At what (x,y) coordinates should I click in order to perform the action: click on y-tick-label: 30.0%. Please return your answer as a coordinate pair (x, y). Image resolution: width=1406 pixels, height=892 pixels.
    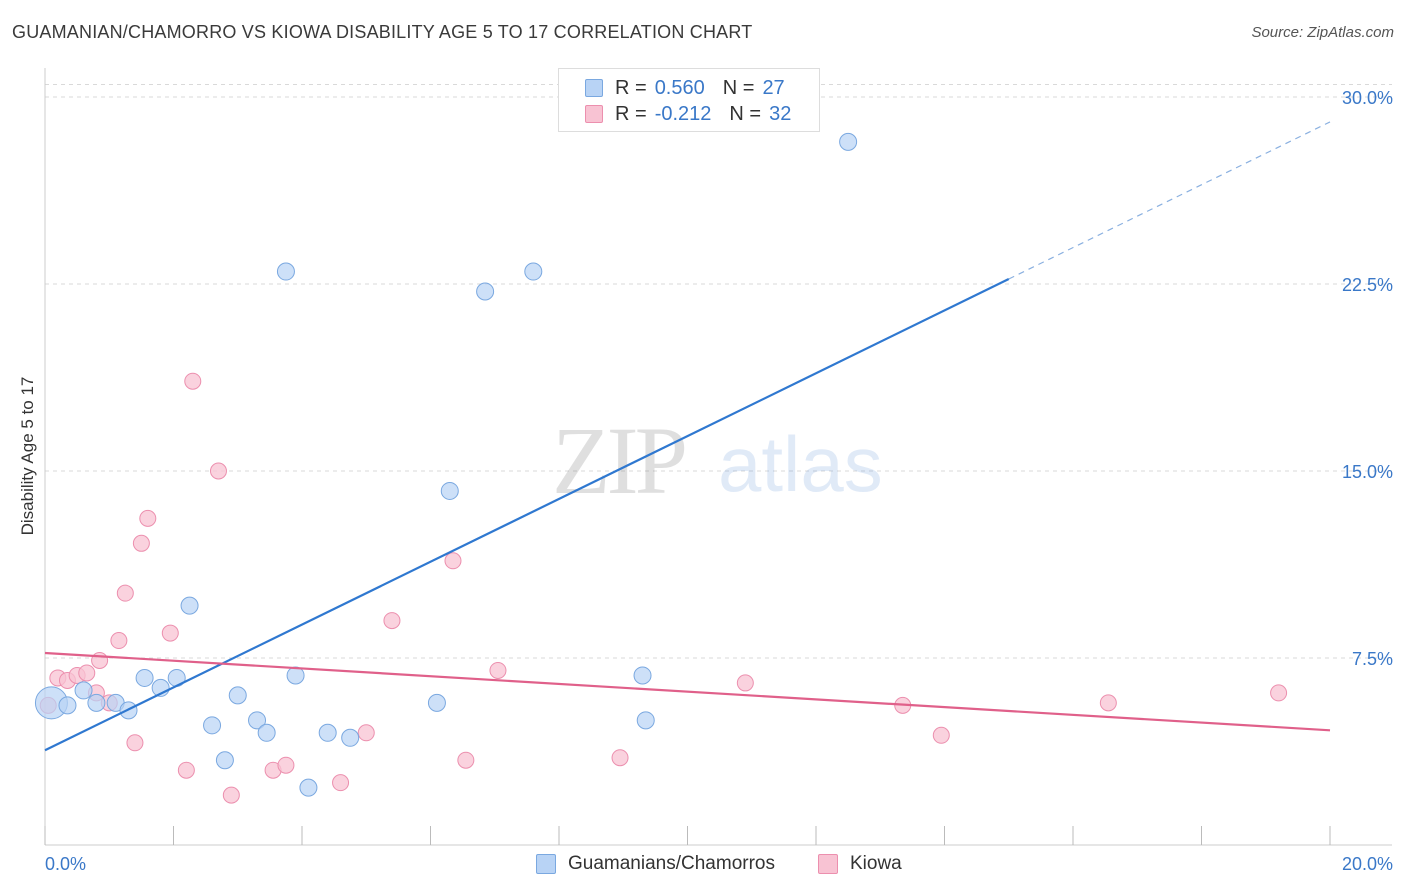
    Looking at the image, I should click on (1367, 98).